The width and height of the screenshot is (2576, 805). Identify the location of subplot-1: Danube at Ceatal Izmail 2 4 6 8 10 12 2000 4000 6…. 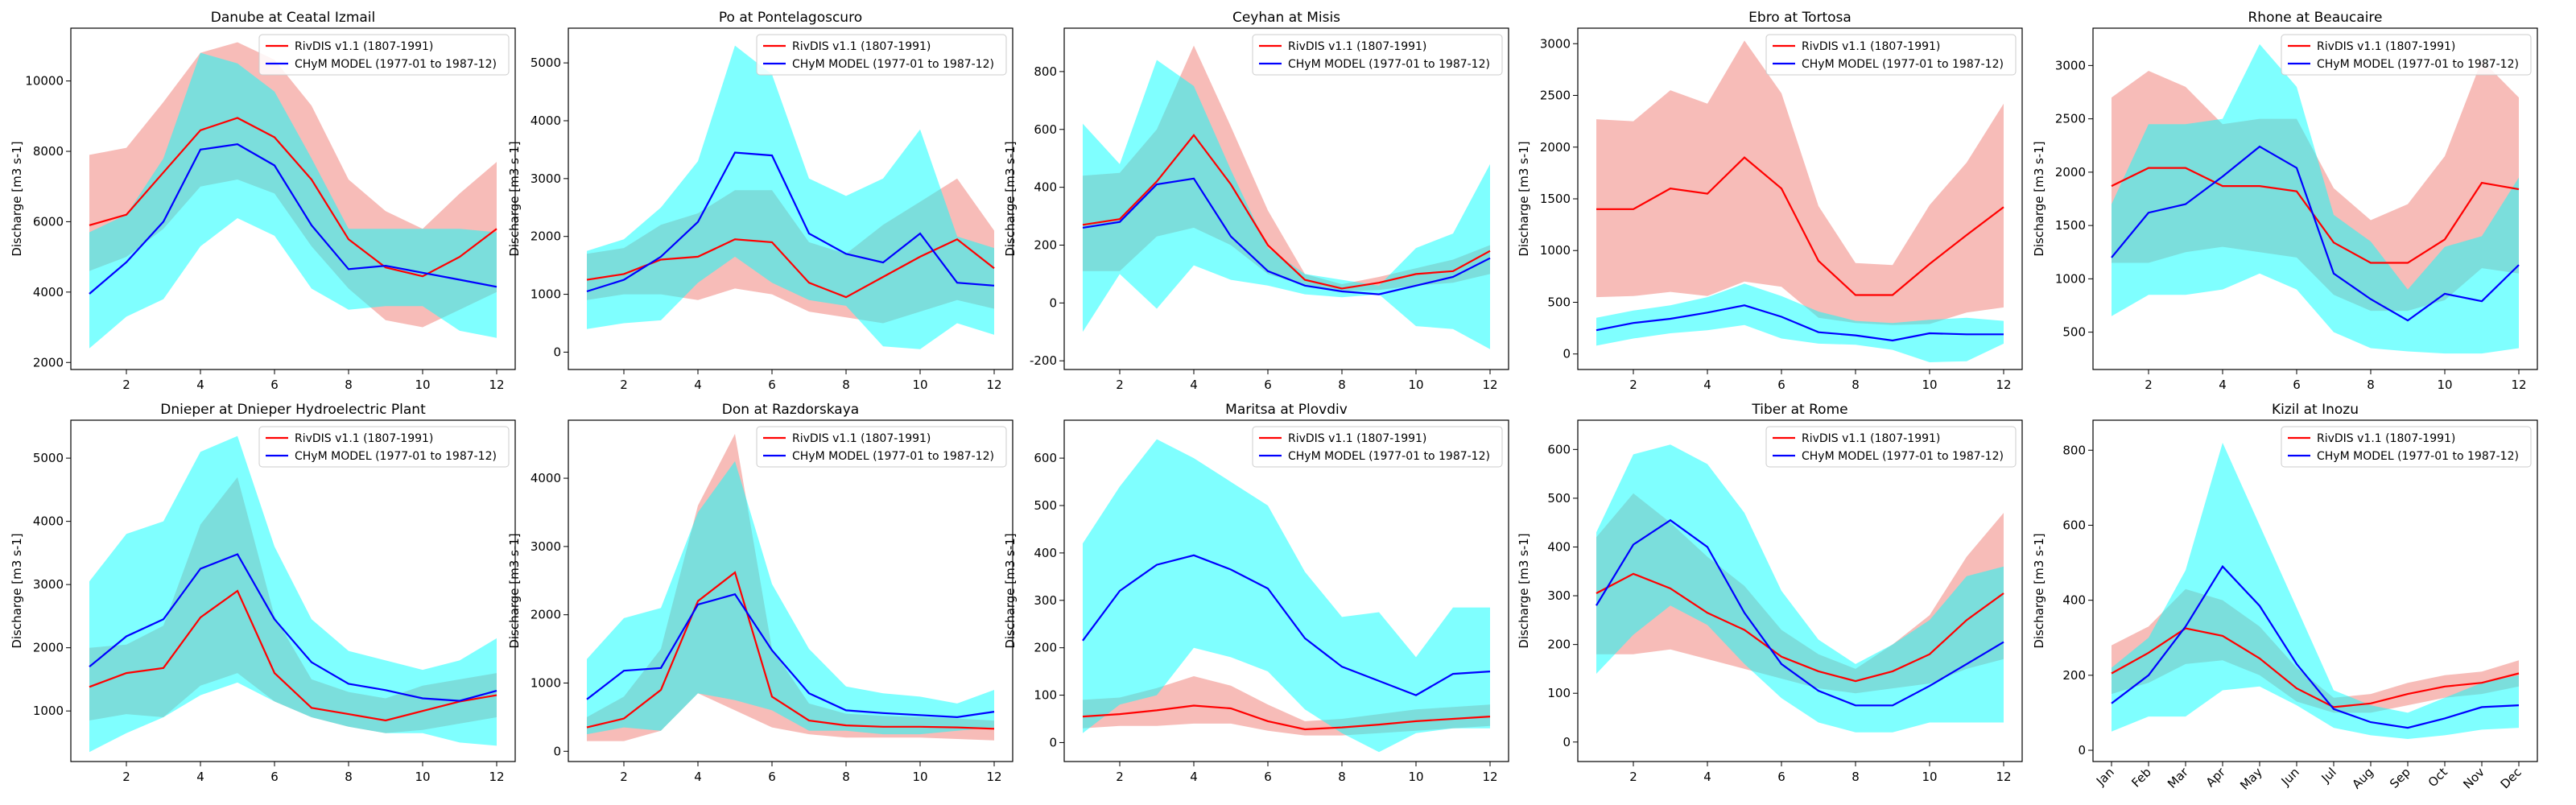
(263, 201).